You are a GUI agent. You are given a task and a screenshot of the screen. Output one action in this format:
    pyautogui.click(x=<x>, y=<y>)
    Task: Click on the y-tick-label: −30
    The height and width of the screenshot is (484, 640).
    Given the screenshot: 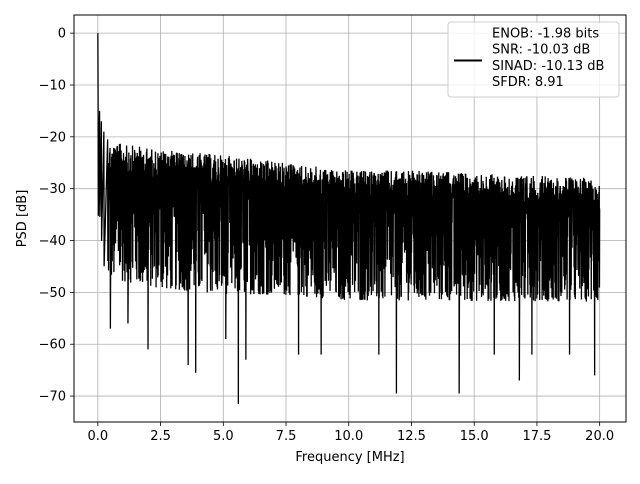 What is the action you would take?
    pyautogui.click(x=52, y=189)
    